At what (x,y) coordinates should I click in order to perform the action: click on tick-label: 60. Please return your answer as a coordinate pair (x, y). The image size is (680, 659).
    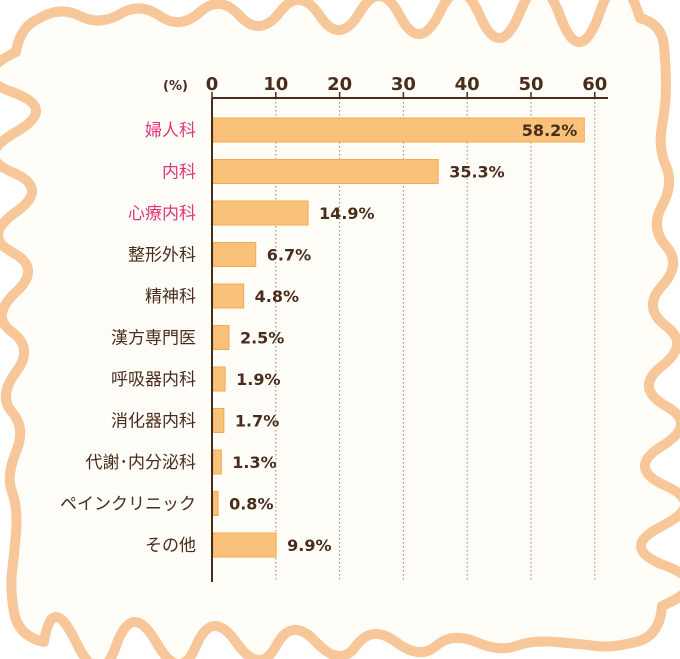
    Looking at the image, I should click on (594, 84).